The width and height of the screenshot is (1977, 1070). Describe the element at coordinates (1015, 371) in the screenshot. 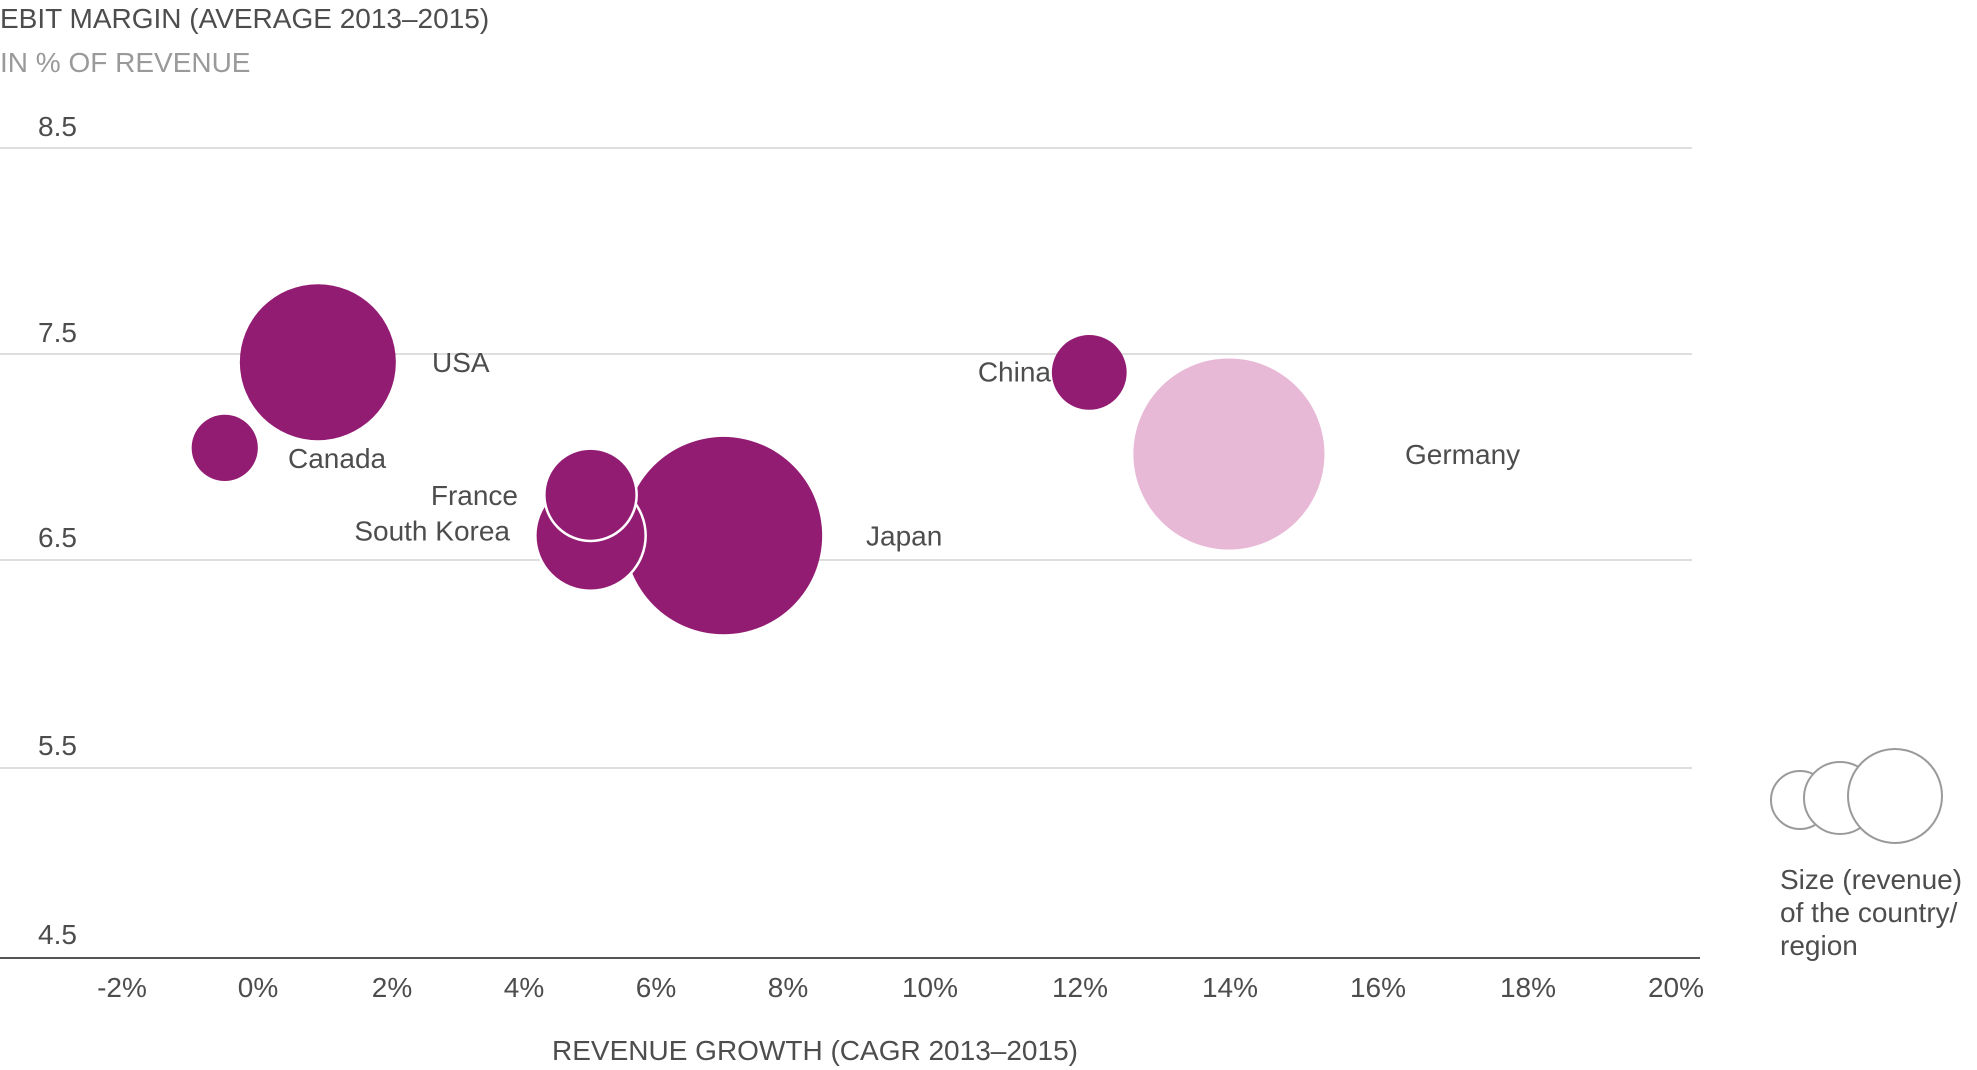

I see `bubble-label-china: China` at that location.